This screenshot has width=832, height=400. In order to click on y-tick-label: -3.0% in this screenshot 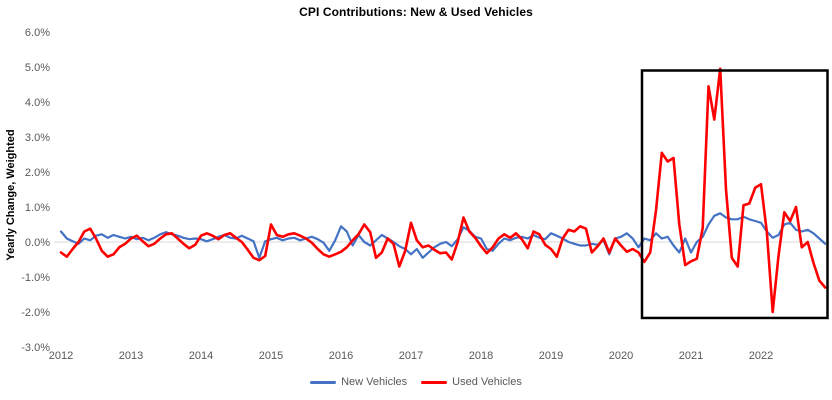, I will do `click(35, 348)`.